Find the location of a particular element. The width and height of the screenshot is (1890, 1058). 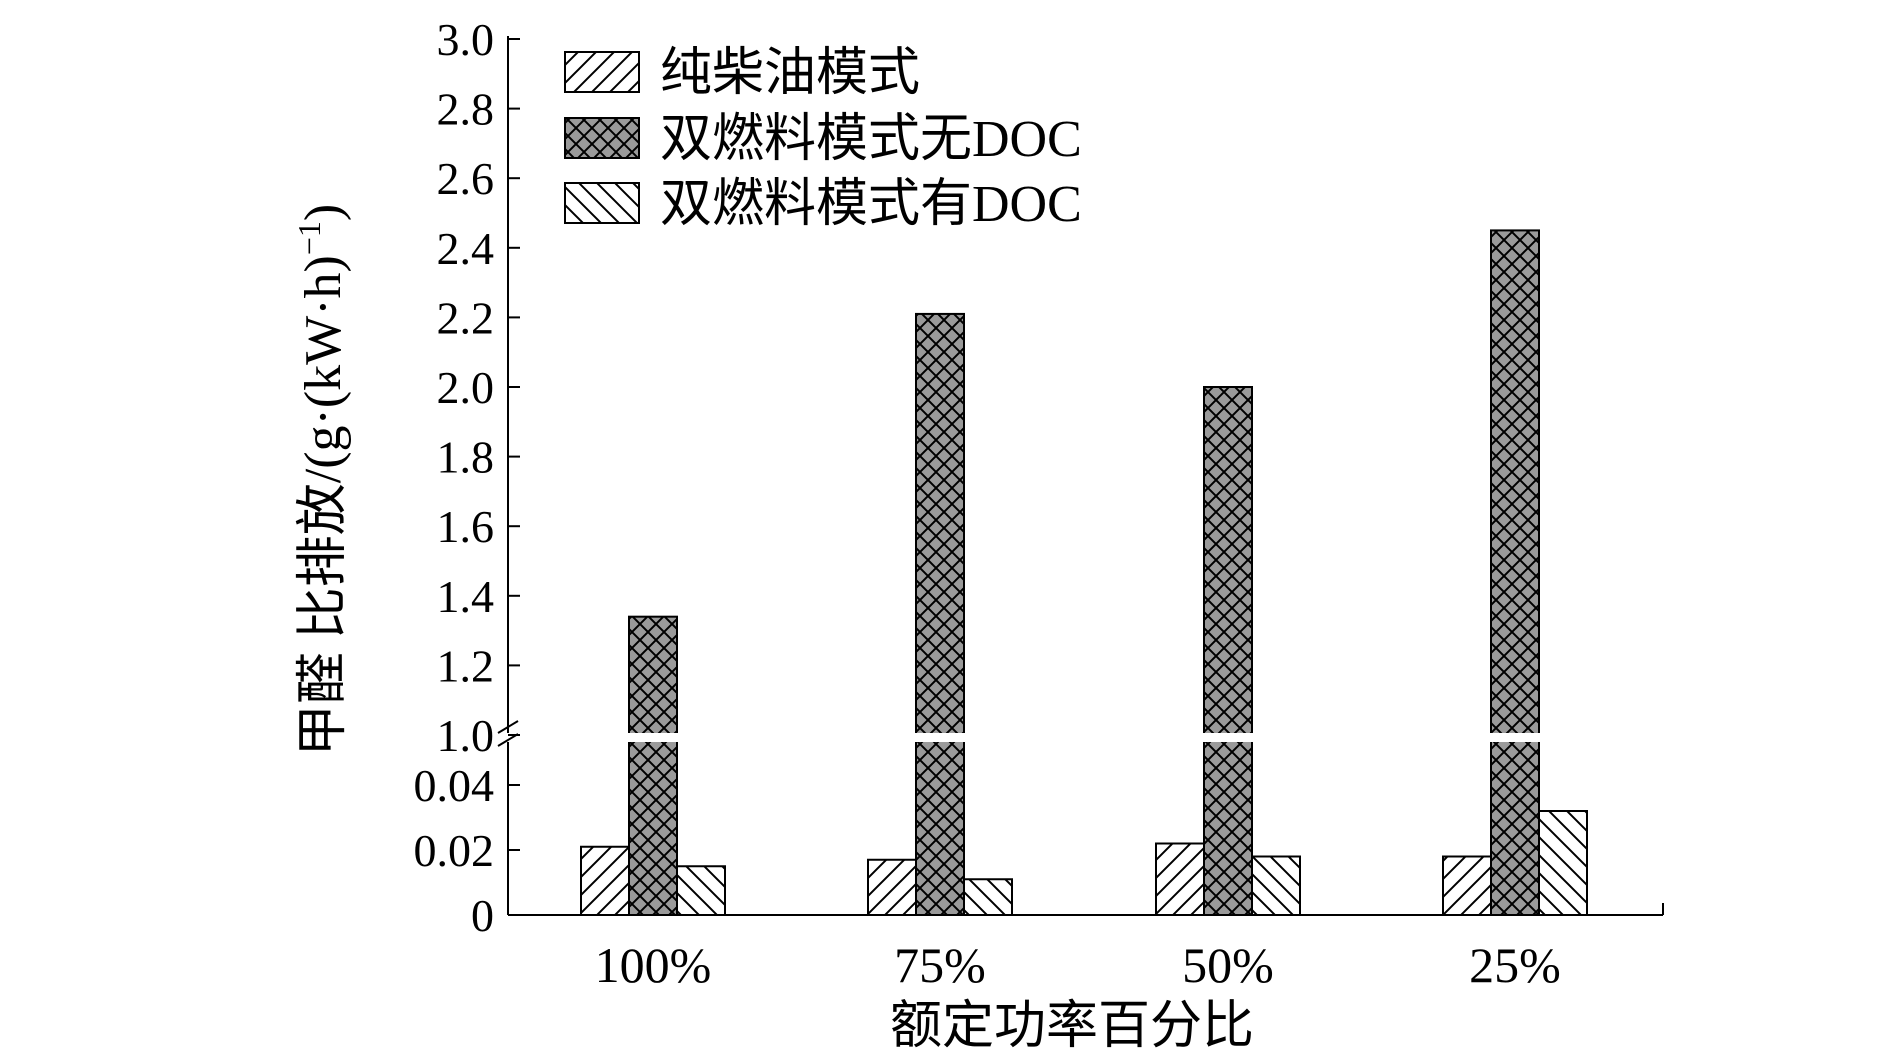

axis-break-band is located at coordinates (1087, 737).